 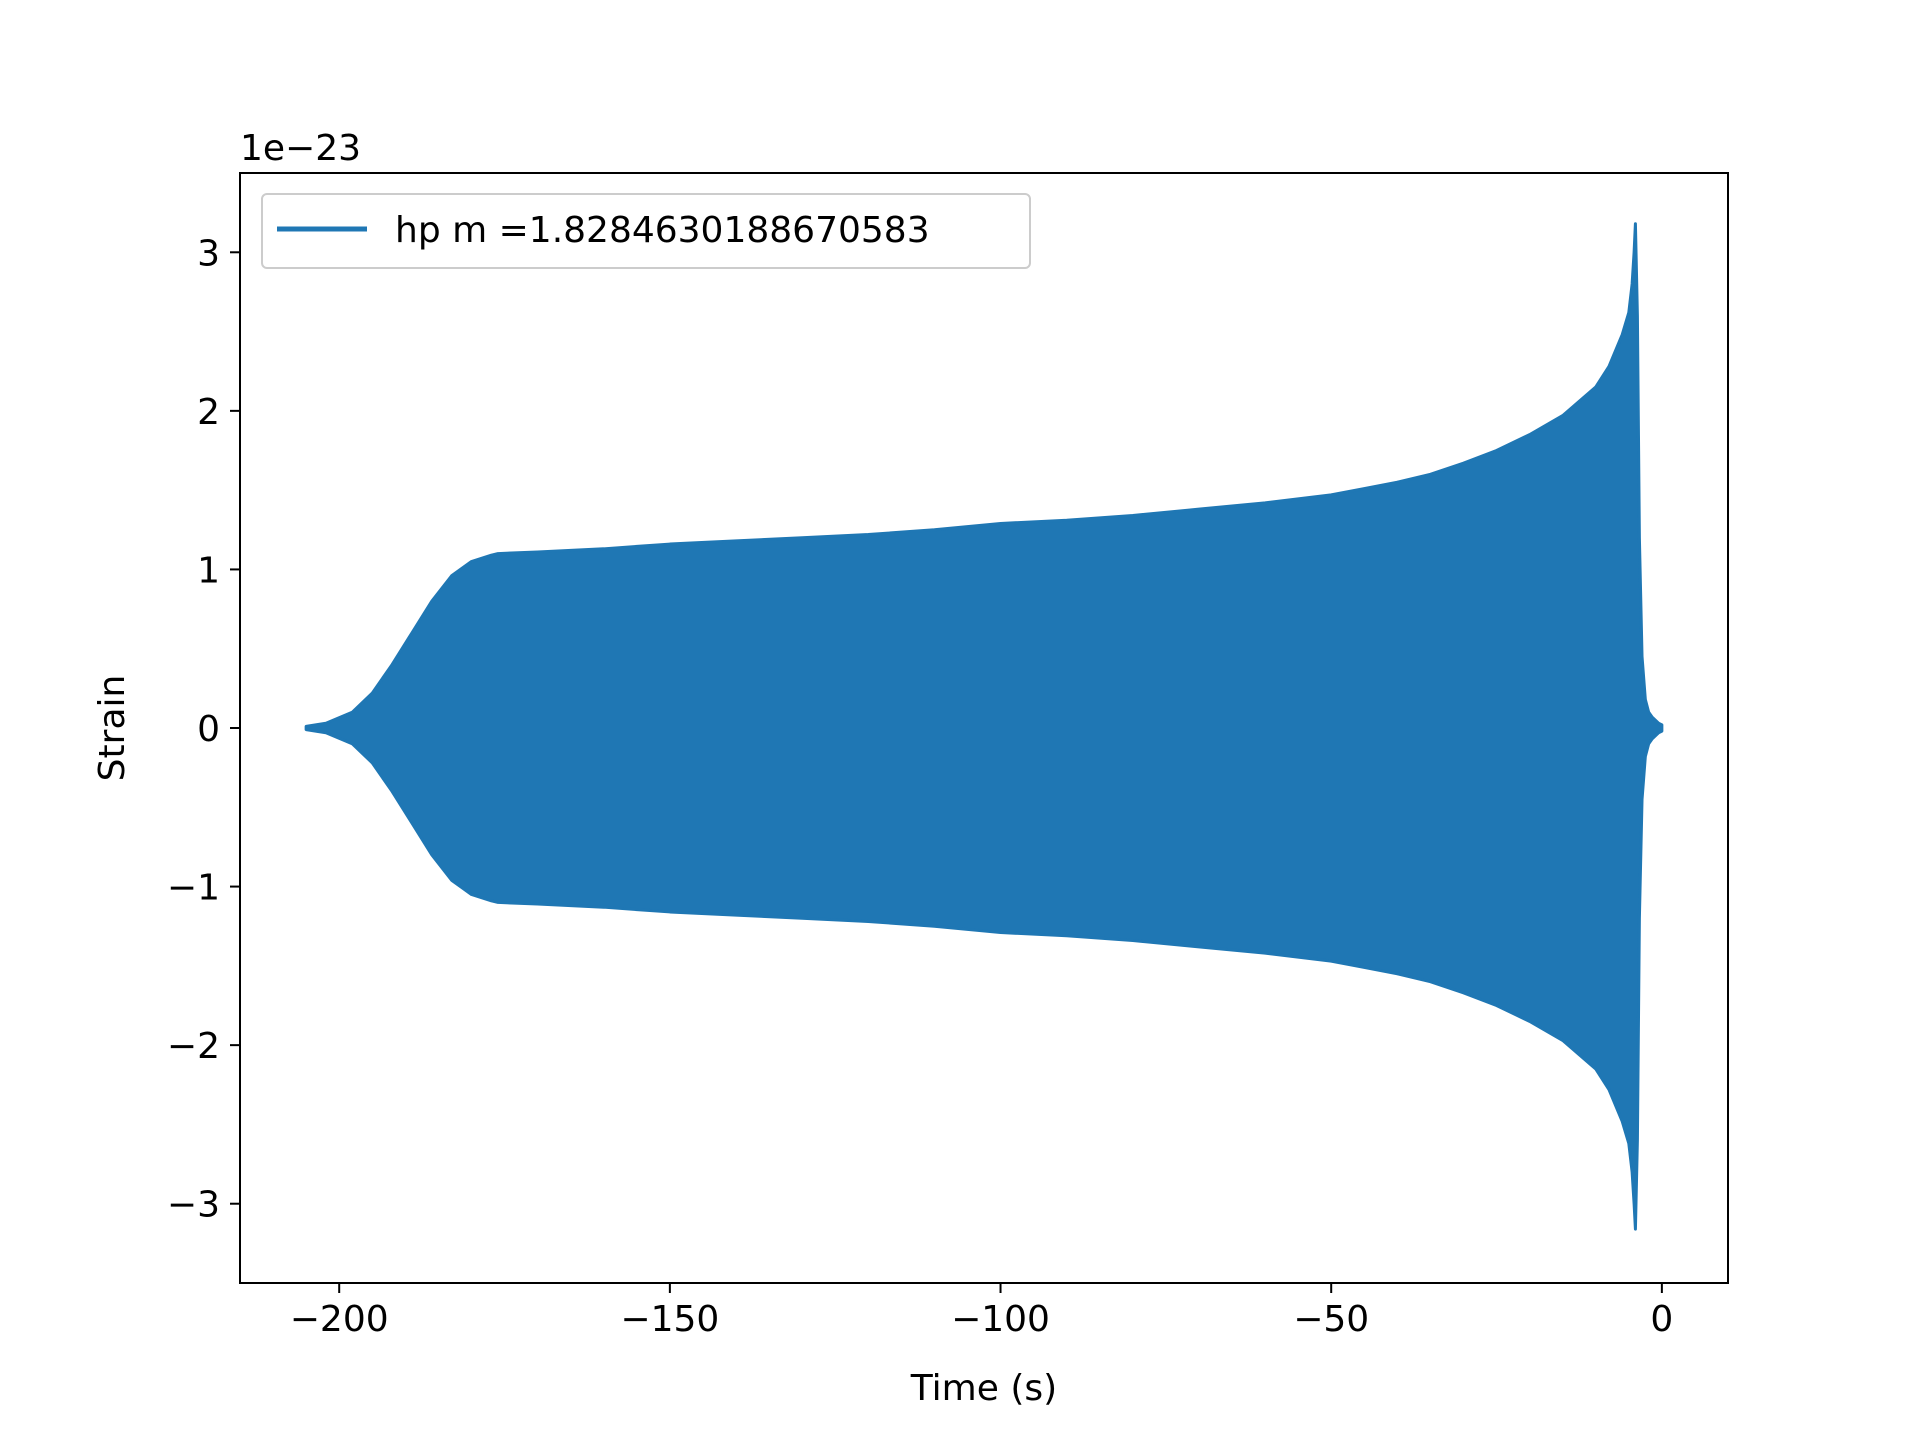 What do you see at coordinates (208, 570) in the screenshot?
I see `y-tick-label: 1` at bounding box center [208, 570].